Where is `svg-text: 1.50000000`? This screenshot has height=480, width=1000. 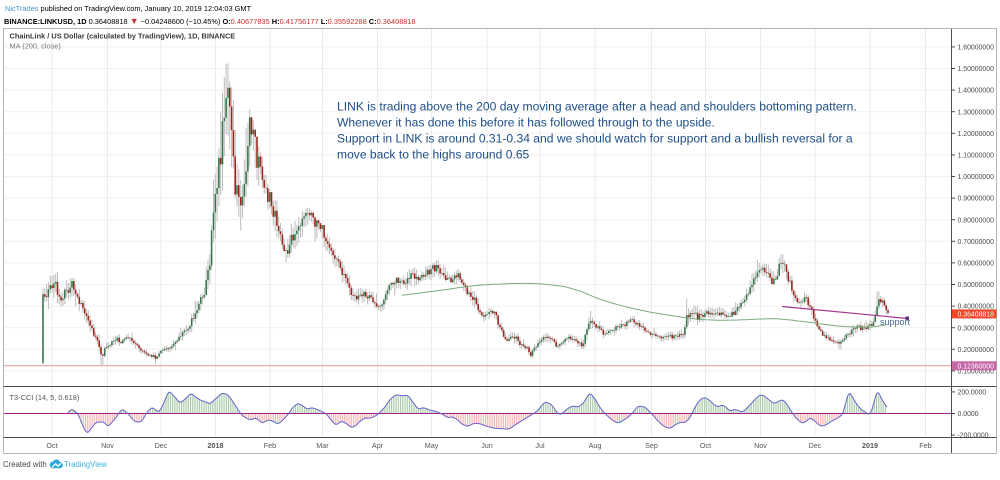 svg-text: 1.50000000 is located at coordinates (976, 69).